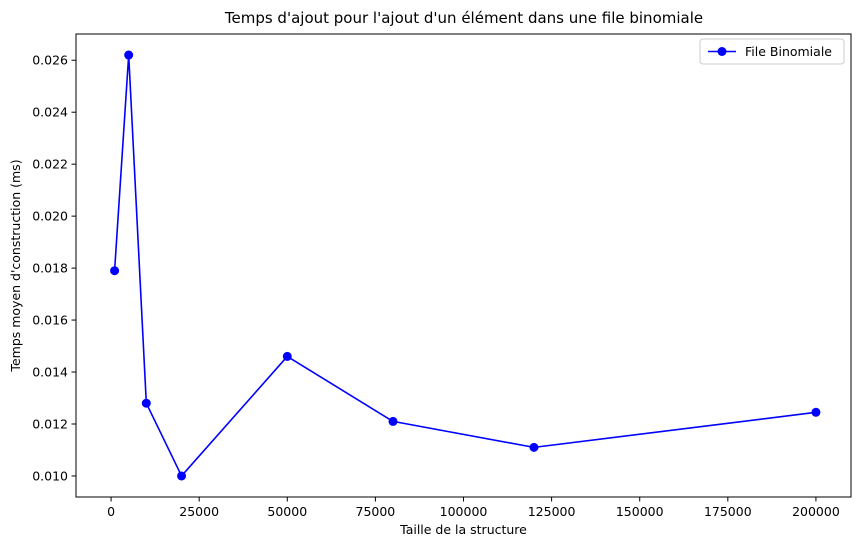 The height and width of the screenshot is (546, 864). Describe the element at coordinates (199, 511) in the screenshot. I see `x-tick-label: 25000` at that location.